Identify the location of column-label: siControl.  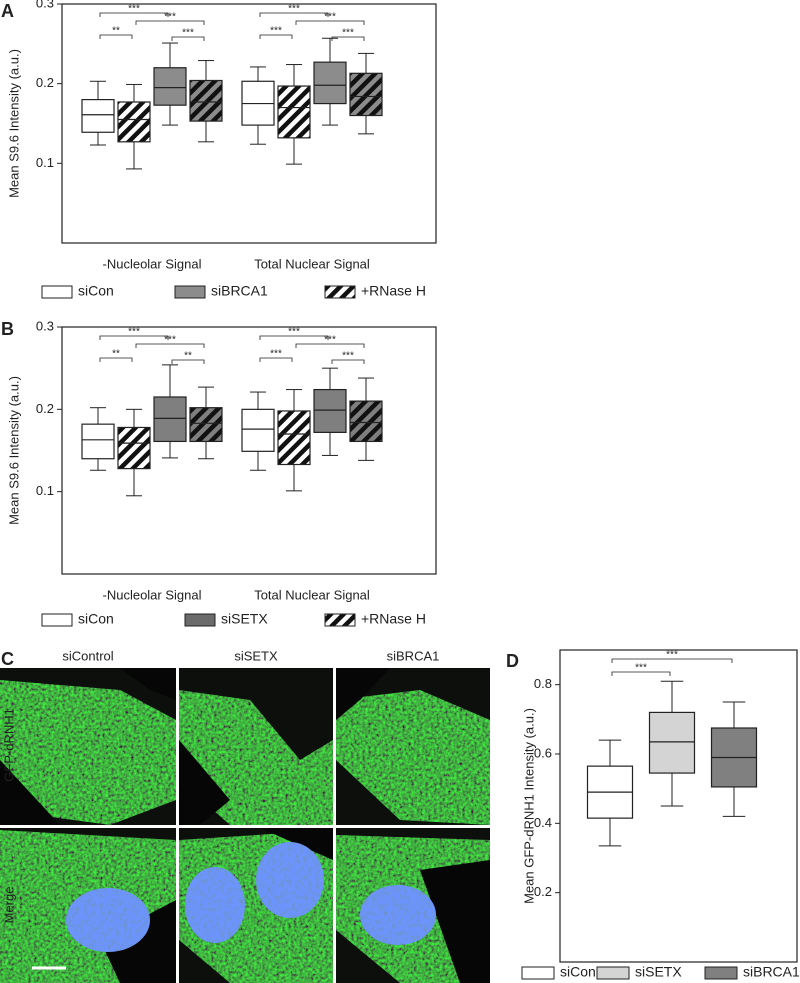
(87, 655).